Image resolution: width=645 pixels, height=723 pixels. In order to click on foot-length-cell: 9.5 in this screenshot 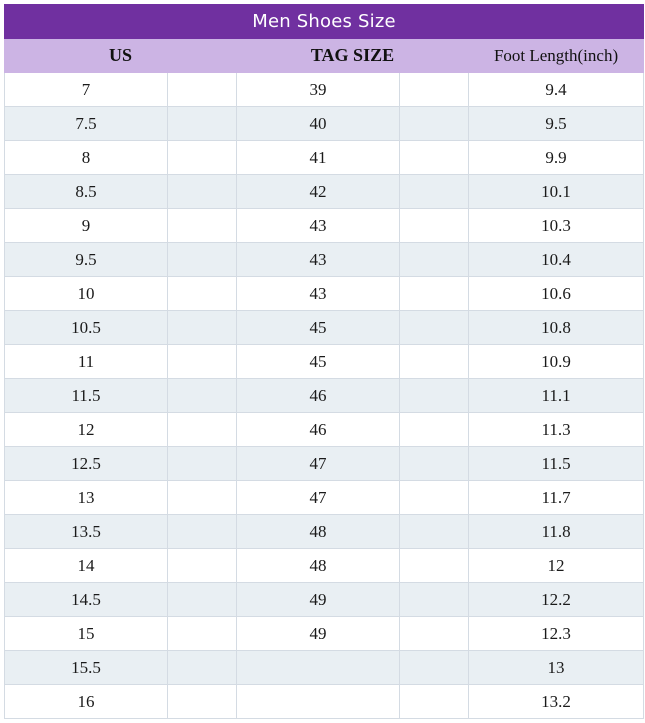, I will do `click(556, 123)`.